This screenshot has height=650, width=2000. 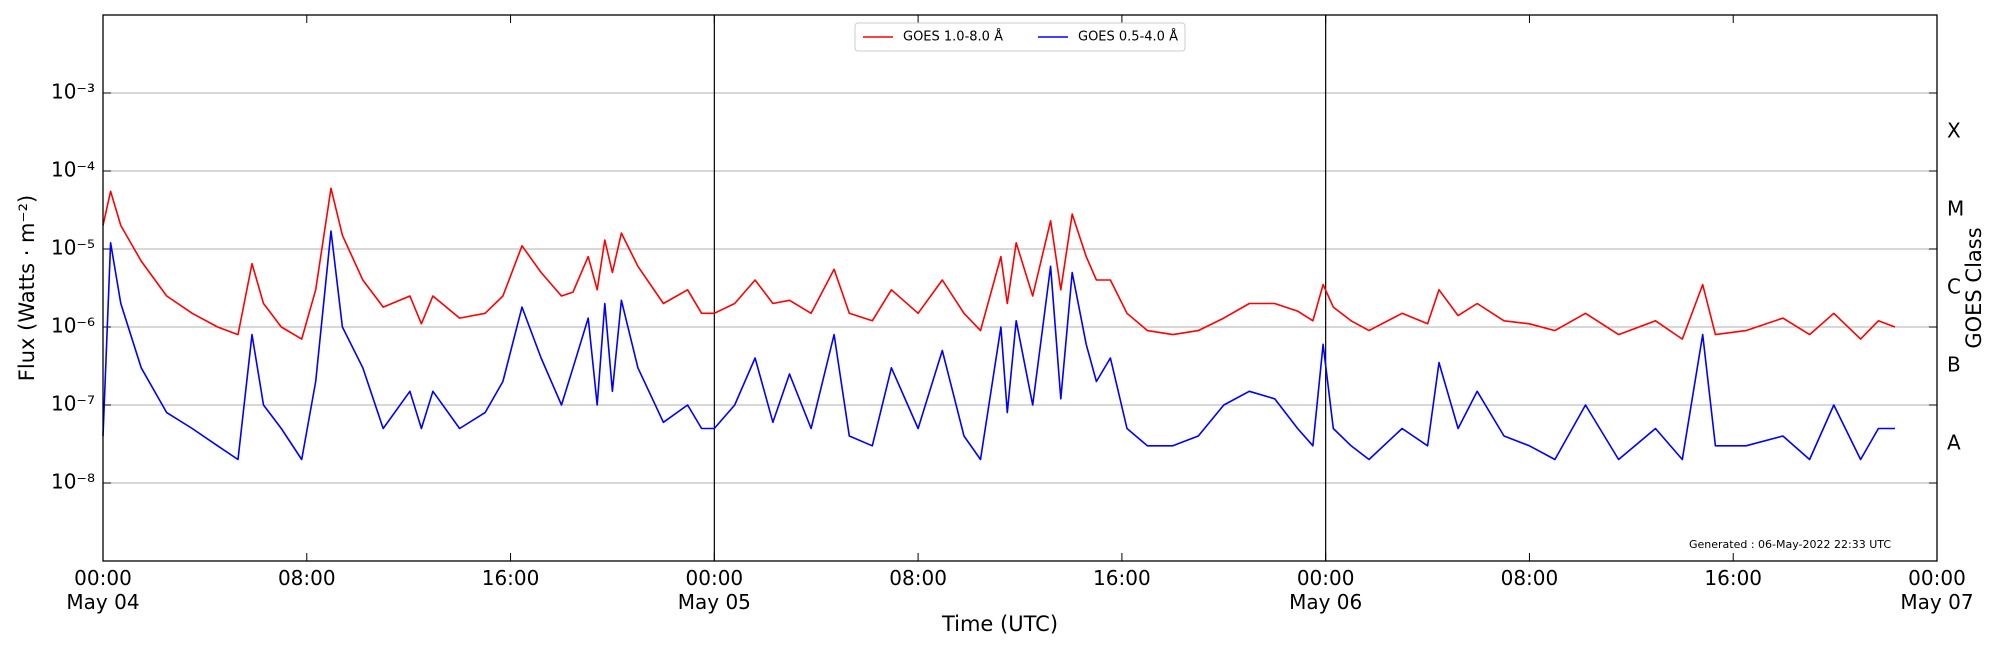 What do you see at coordinates (1954, 287) in the screenshot?
I see `goes-class-label: C` at bounding box center [1954, 287].